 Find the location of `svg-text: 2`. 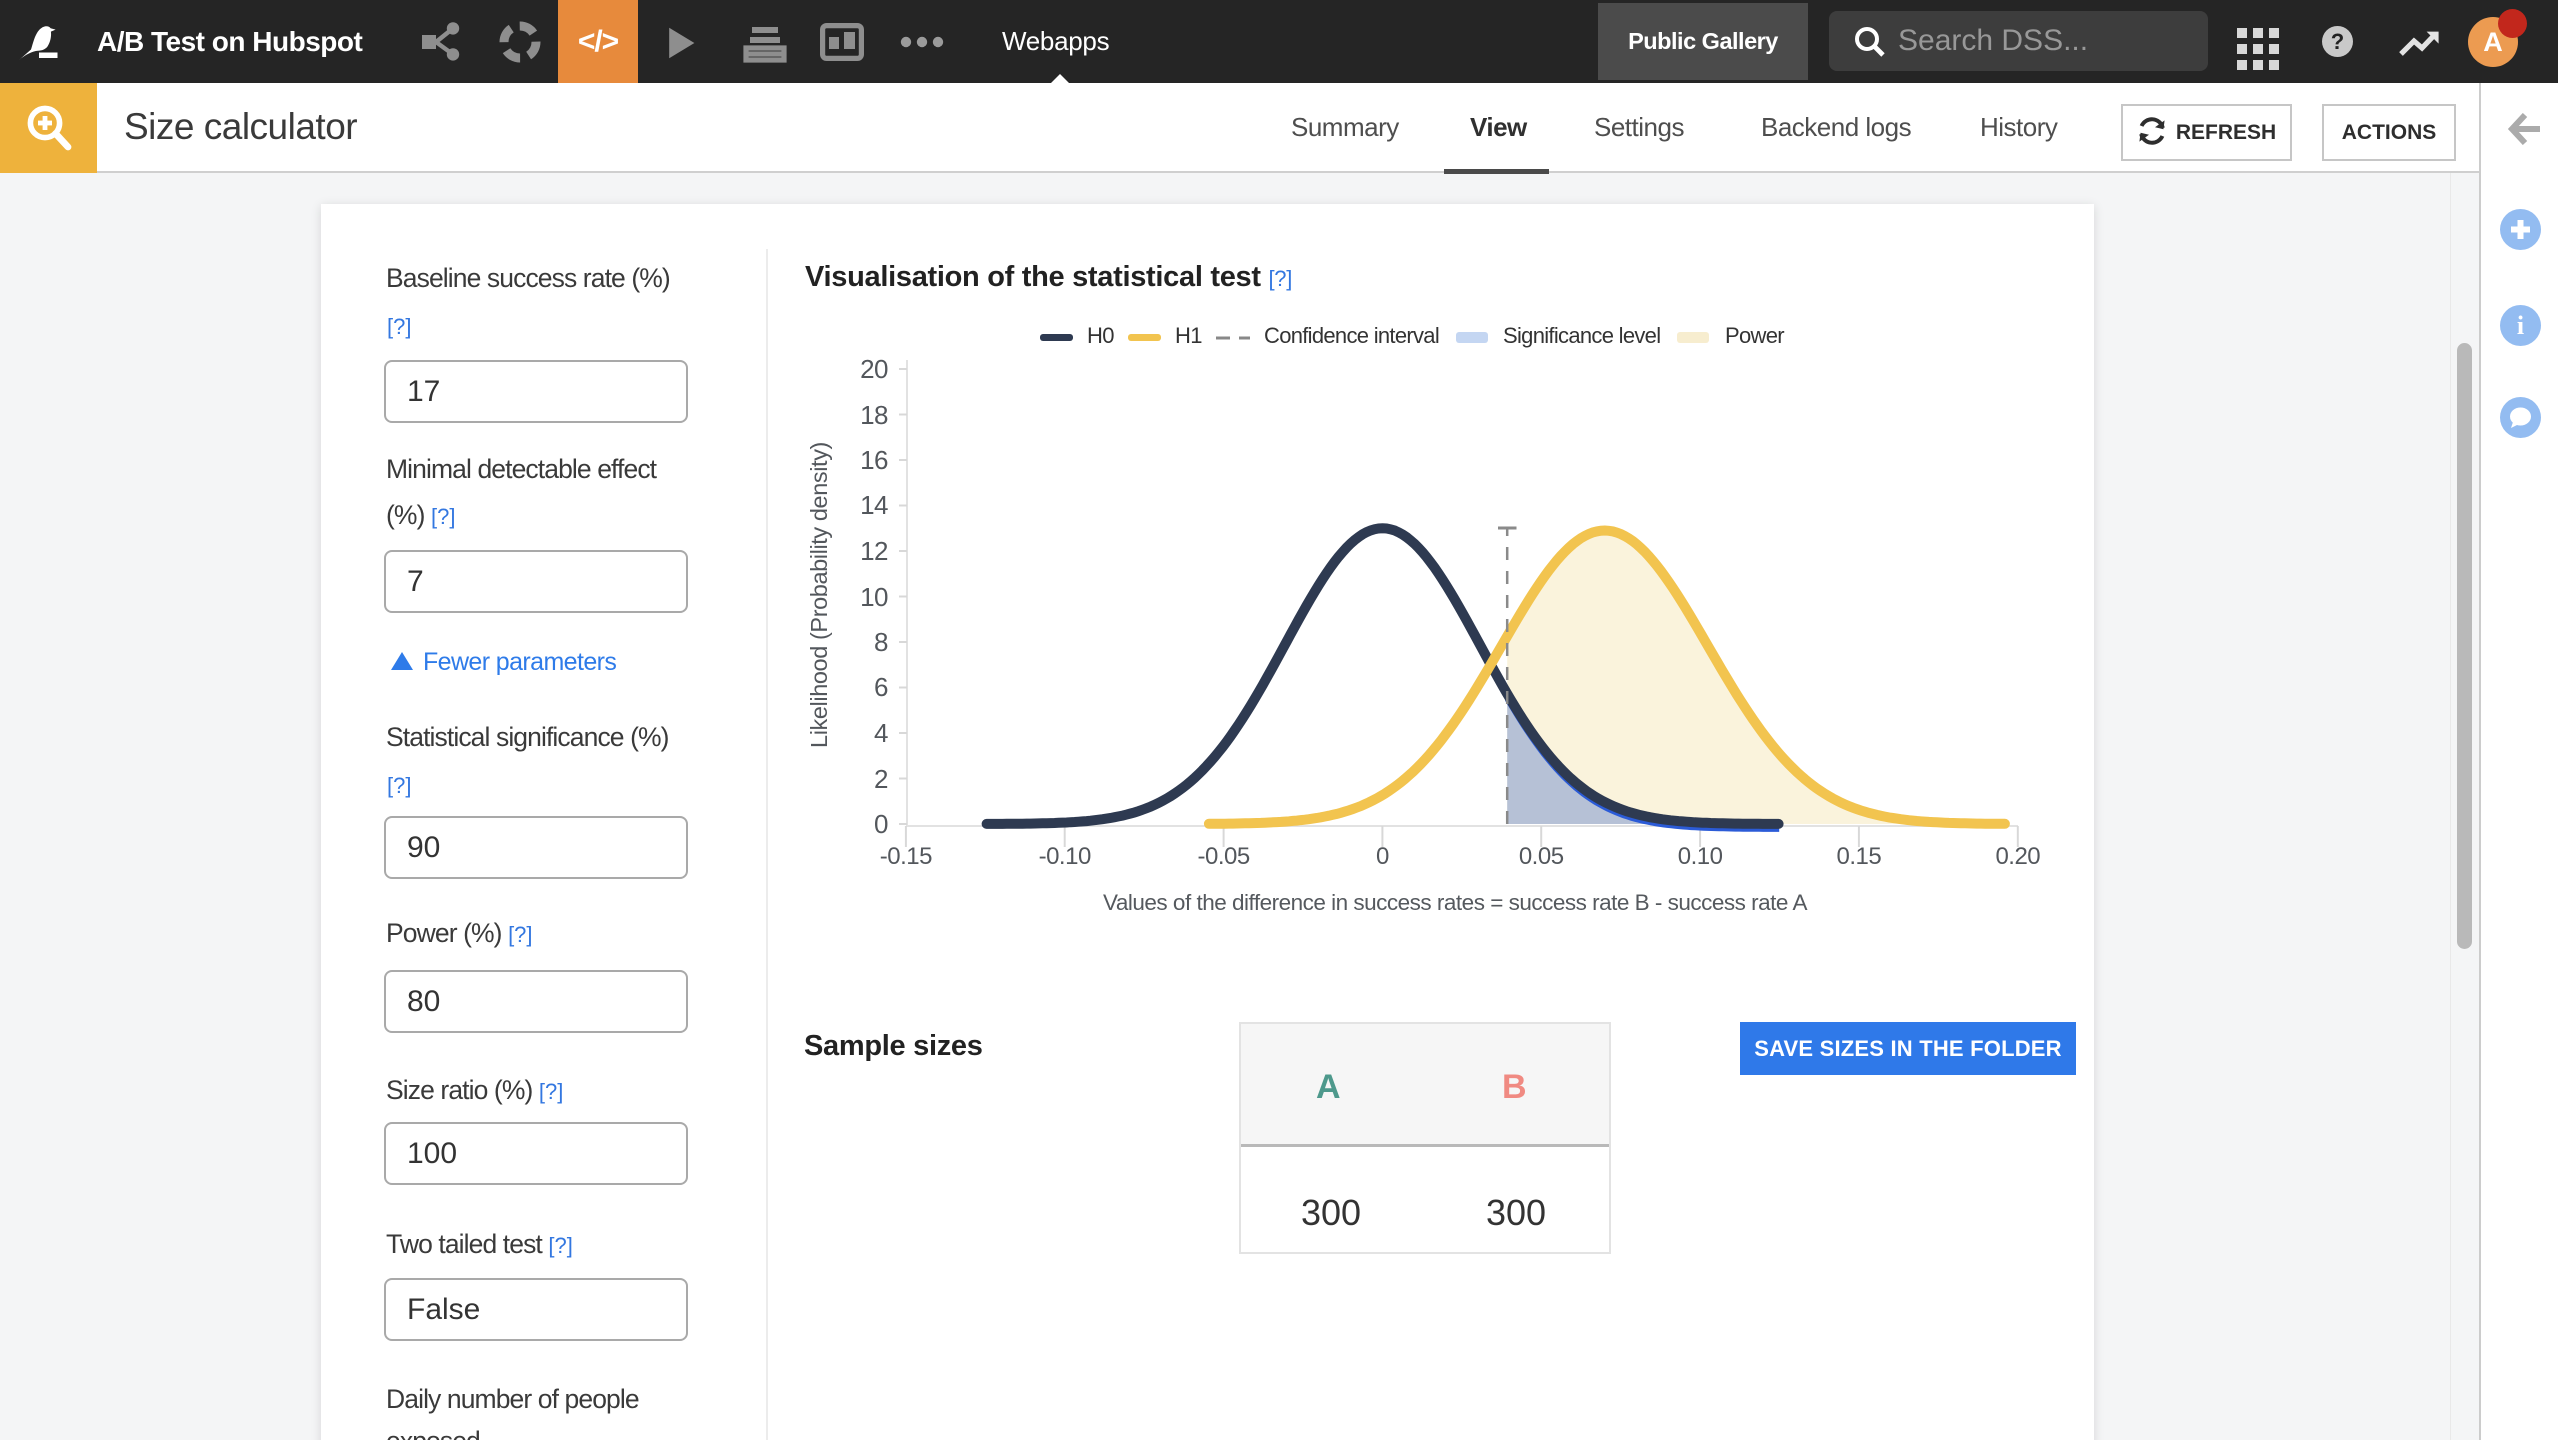

svg-text: 2 is located at coordinates (881, 779).